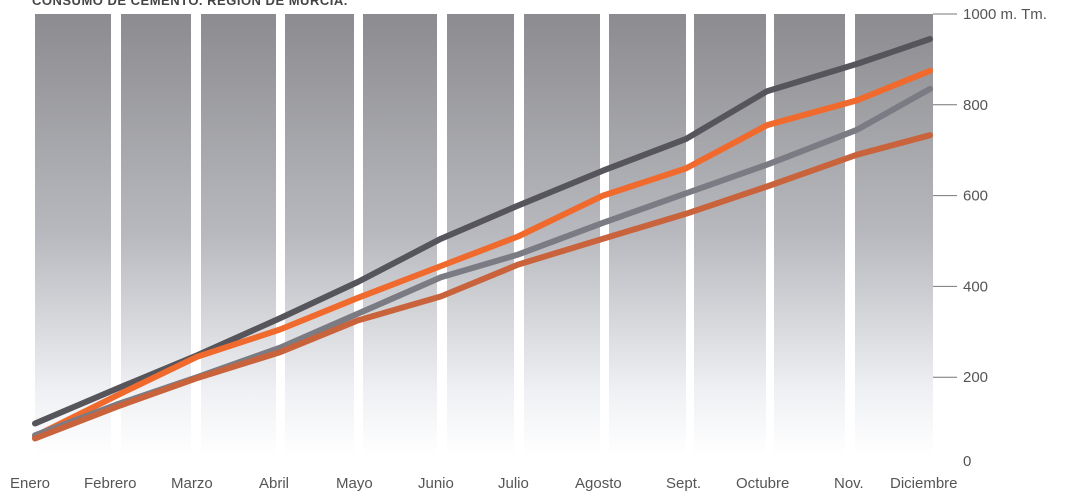 The image size is (1086, 502). What do you see at coordinates (110, 483) in the screenshot?
I see `x-tick-label: Febrero` at bounding box center [110, 483].